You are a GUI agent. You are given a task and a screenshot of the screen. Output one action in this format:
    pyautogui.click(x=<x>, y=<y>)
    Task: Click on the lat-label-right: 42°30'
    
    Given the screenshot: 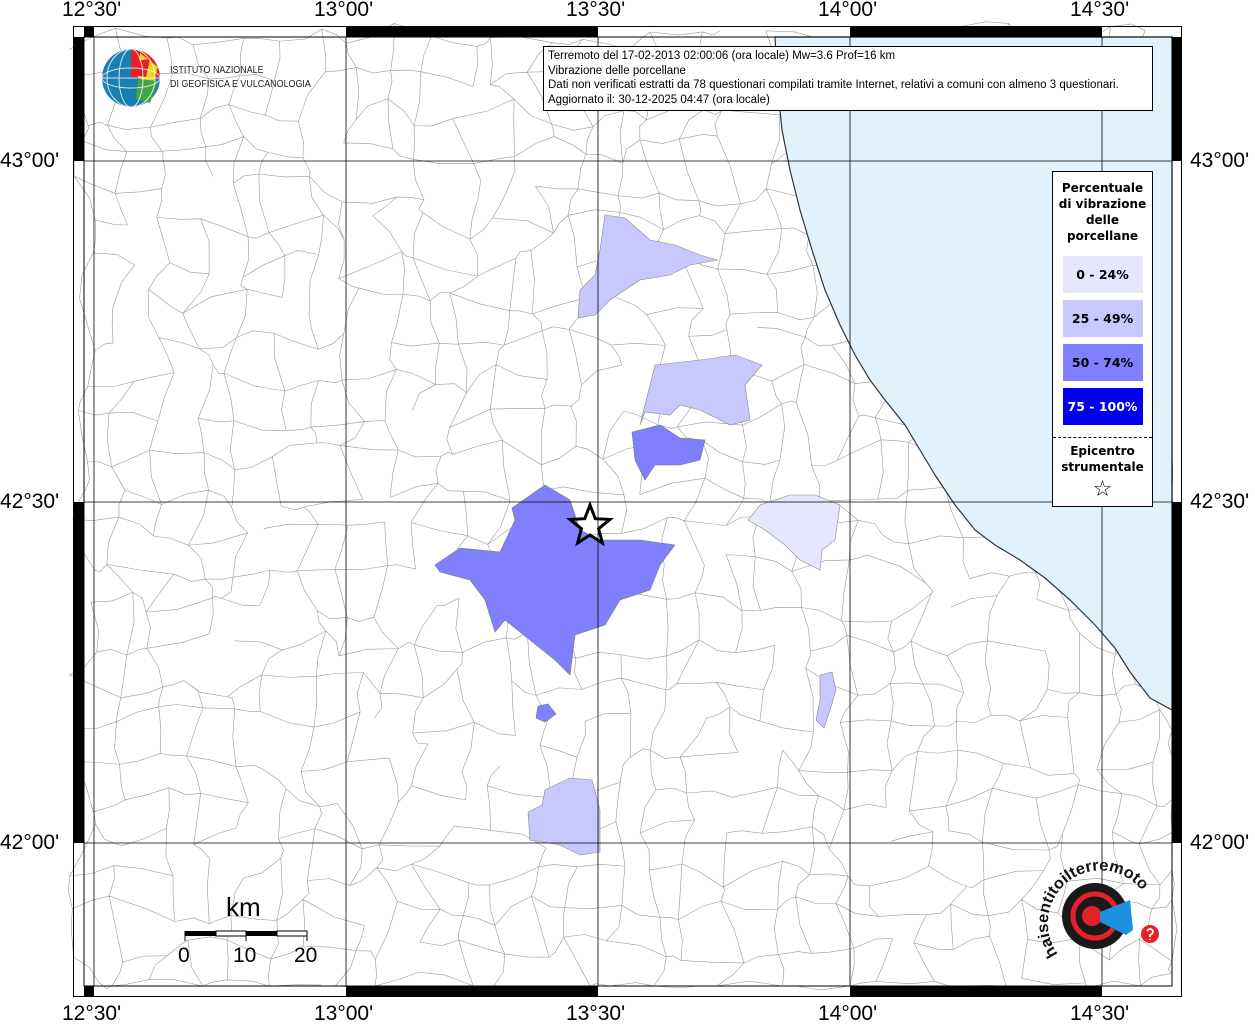 What is the action you would take?
    pyautogui.click(x=1220, y=501)
    